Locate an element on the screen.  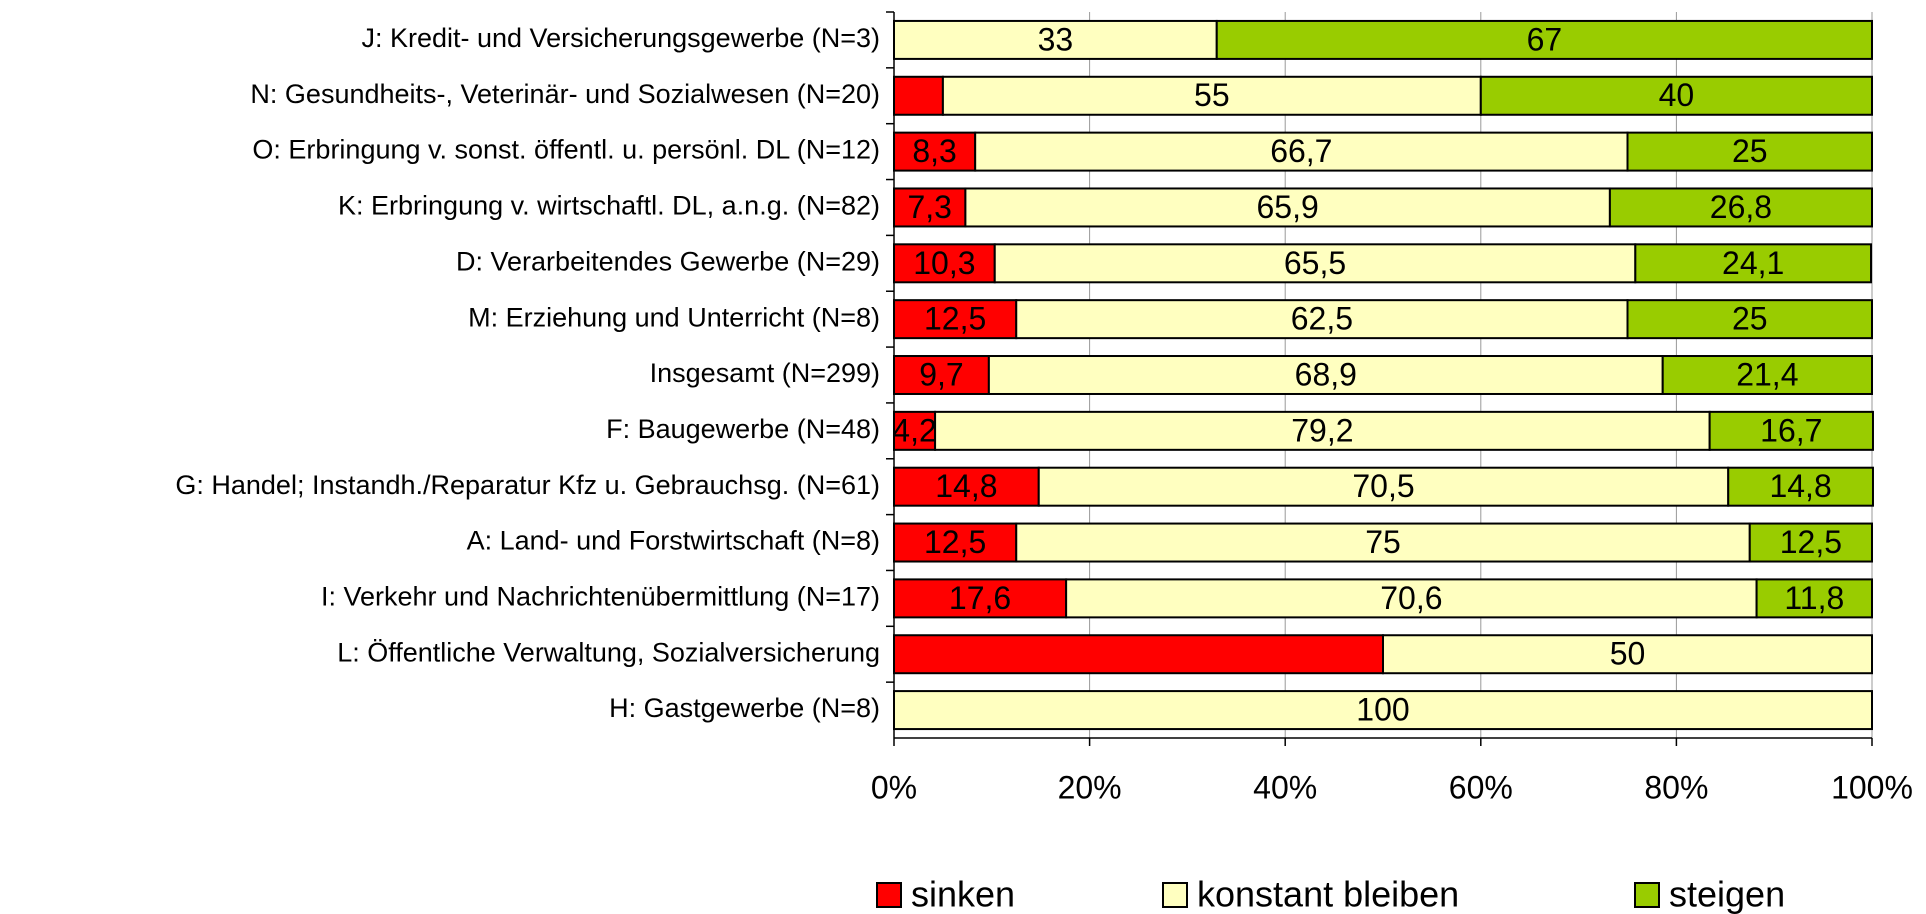
data-label: 8,3 is located at coordinates (934, 151).